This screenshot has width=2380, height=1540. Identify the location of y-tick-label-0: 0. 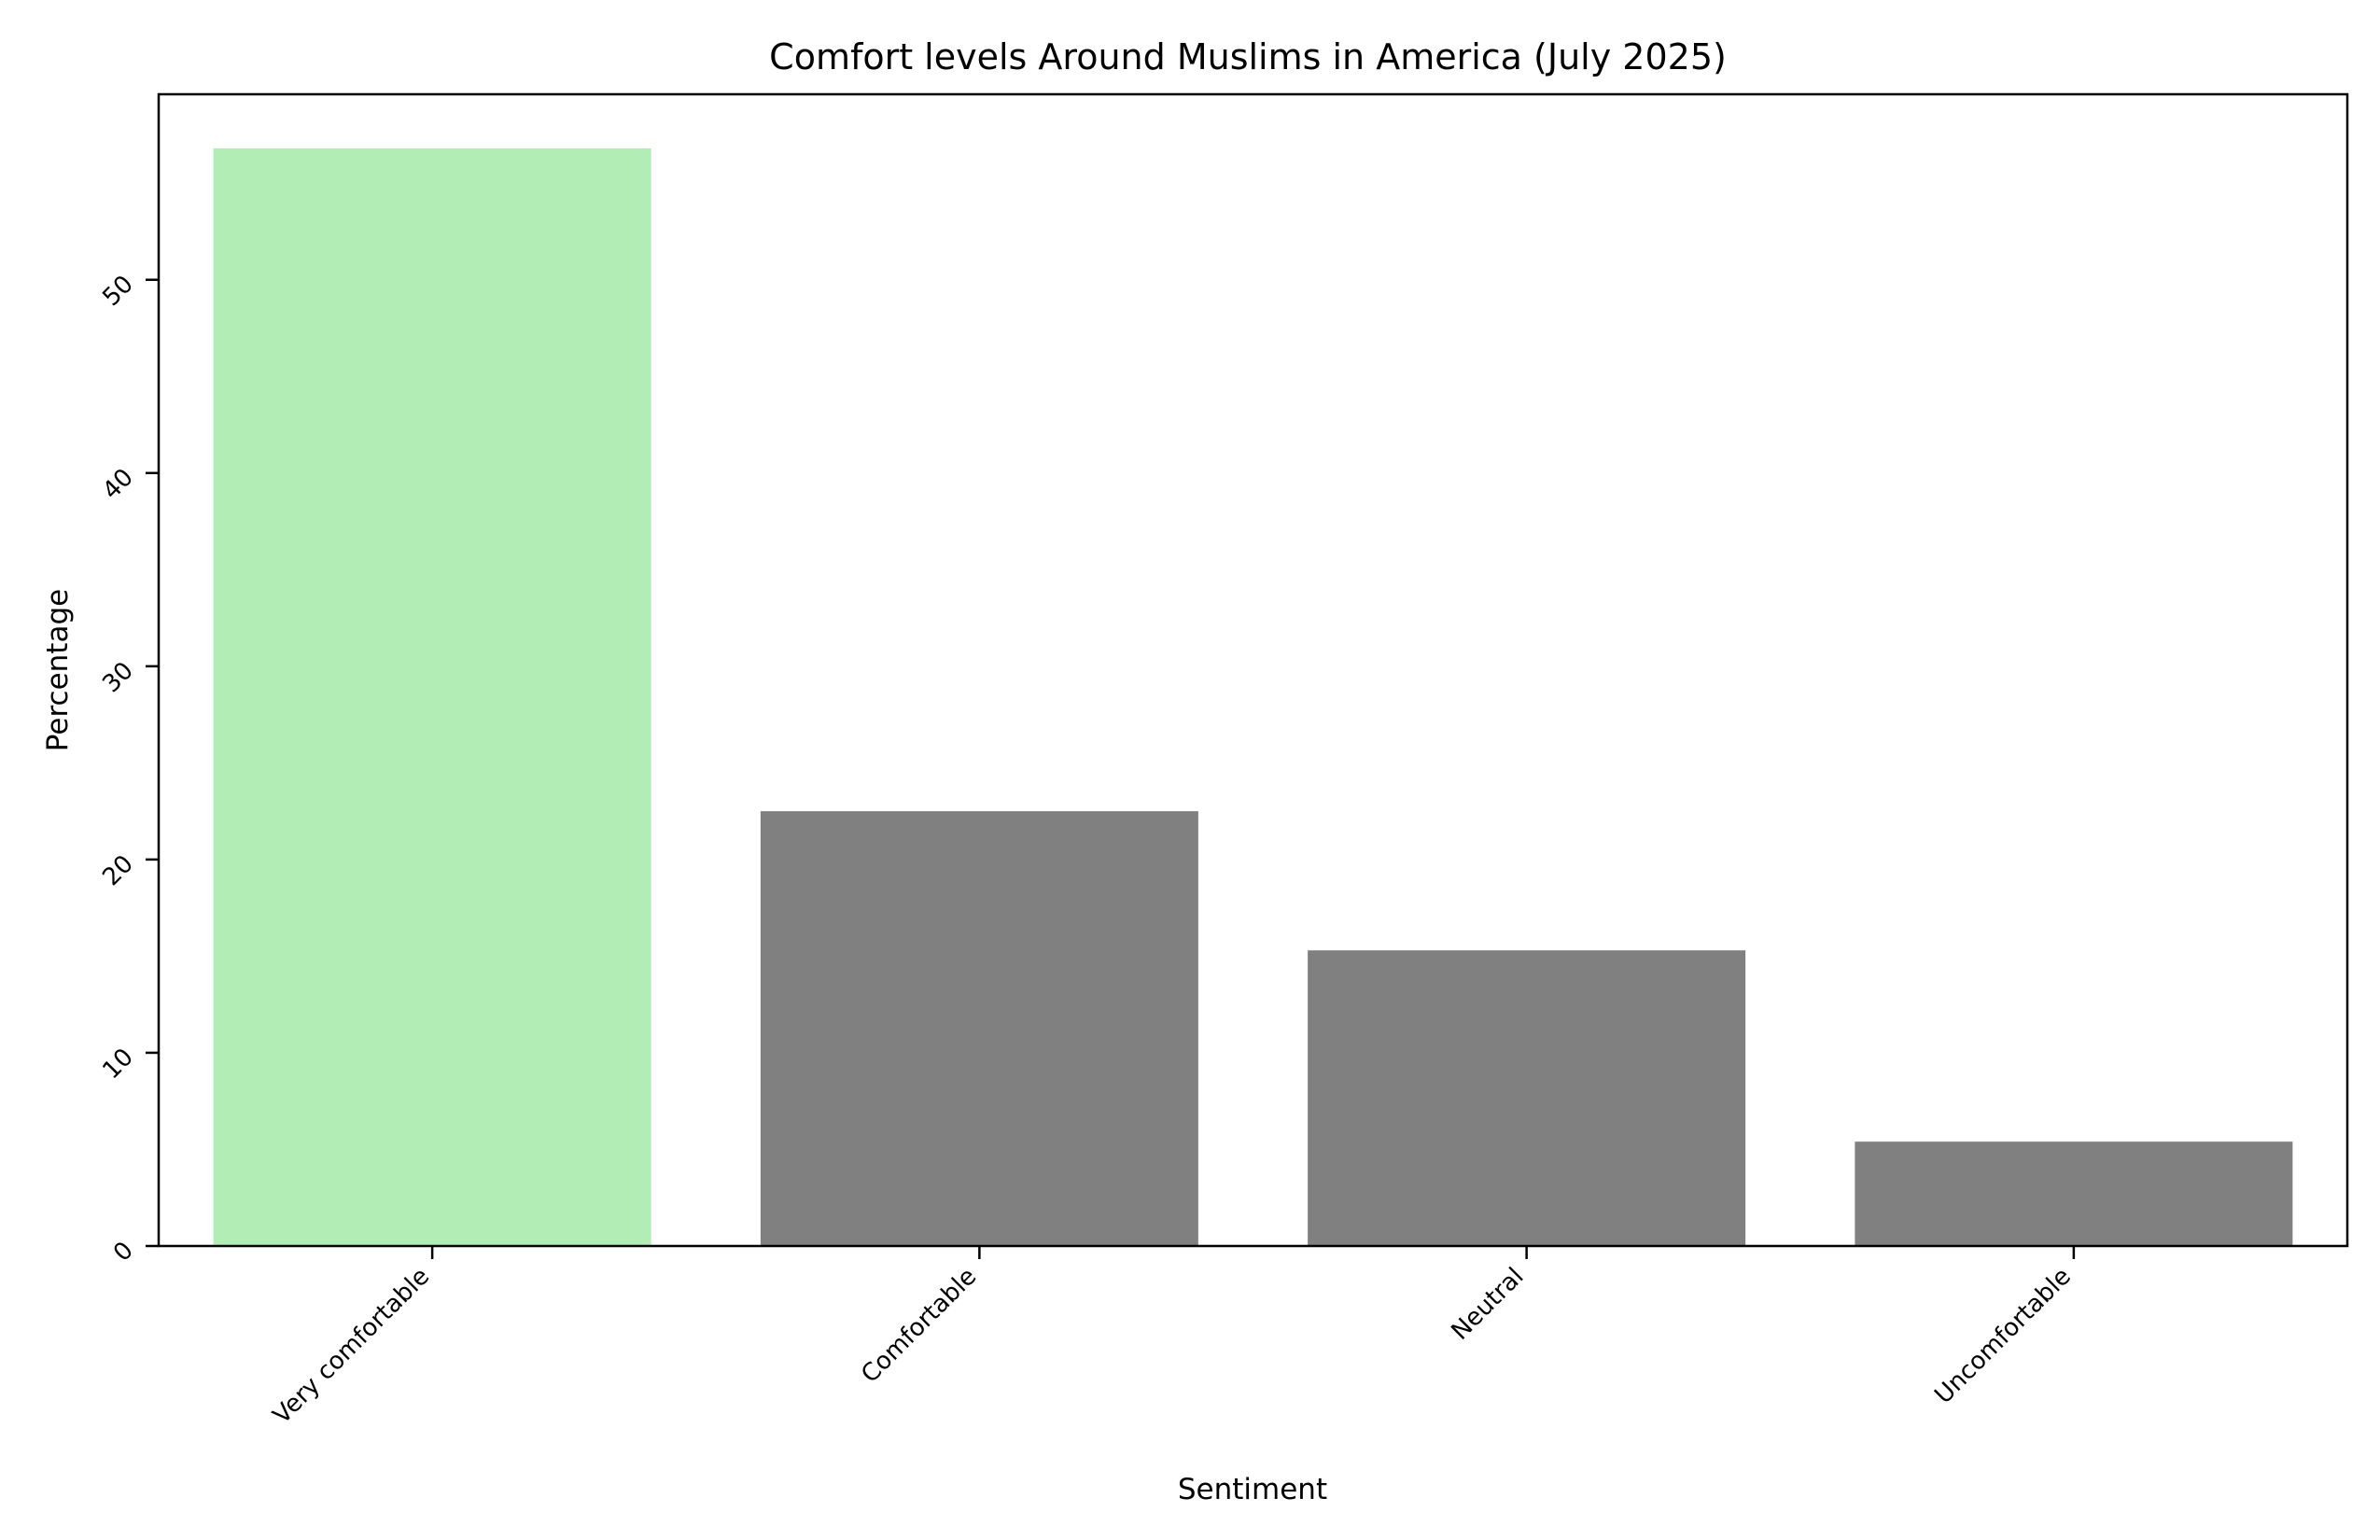
(123, 1252).